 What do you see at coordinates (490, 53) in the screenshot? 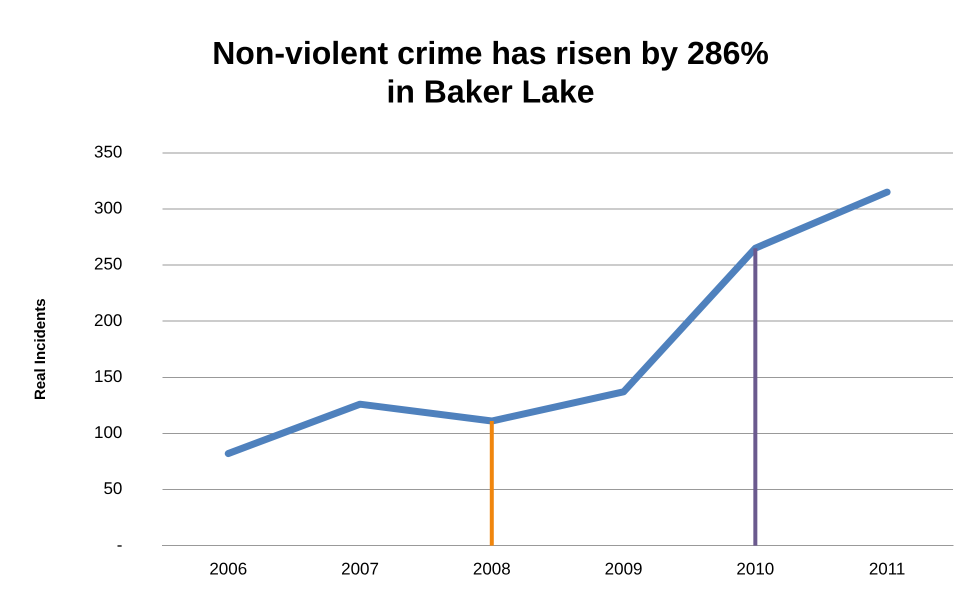
I see `text: Non-violent crime has risen by 286%` at bounding box center [490, 53].